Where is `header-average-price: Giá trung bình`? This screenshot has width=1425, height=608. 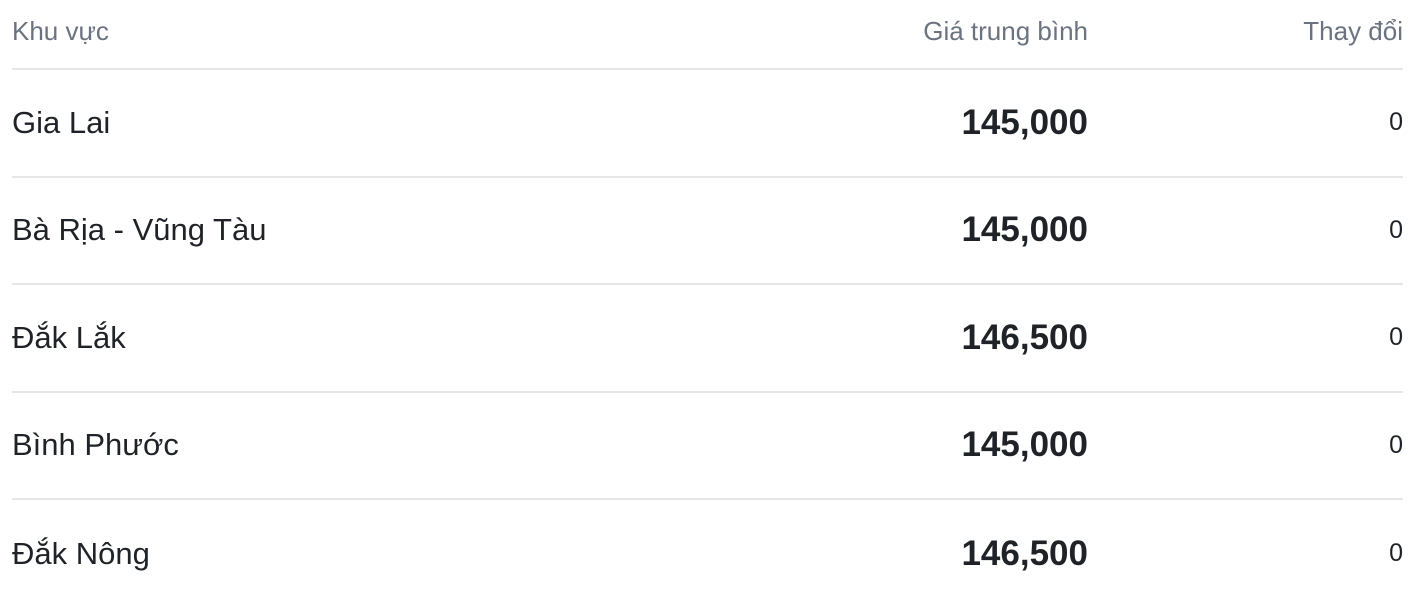 header-average-price: Giá trung bình is located at coordinates (1005, 30).